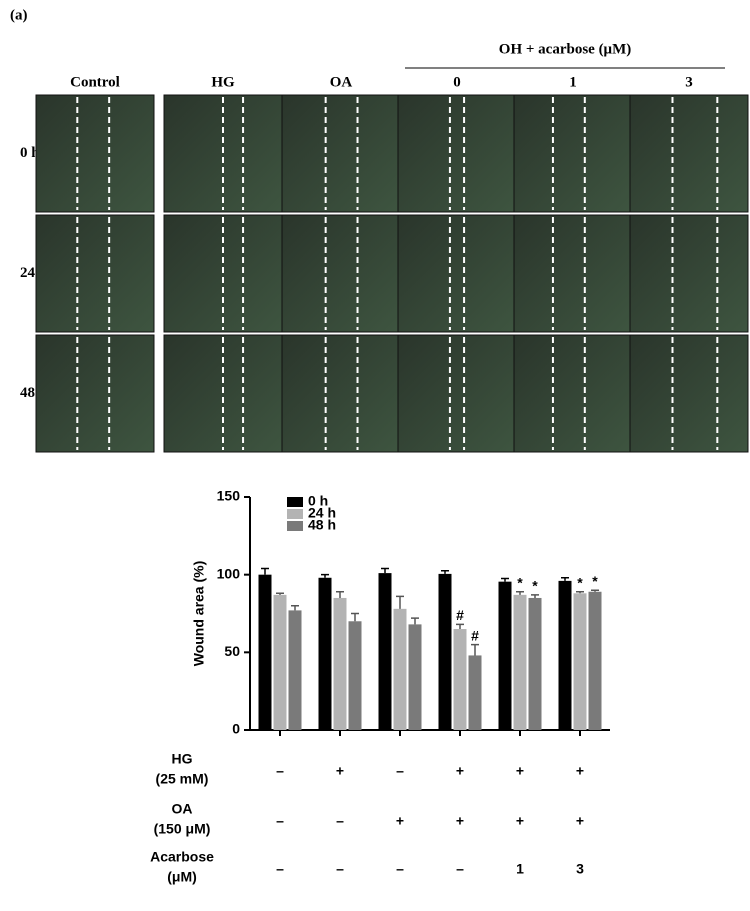 The height and width of the screenshot is (911, 750). I want to click on group-label: OH + acarbose (μM), so click(565, 49).